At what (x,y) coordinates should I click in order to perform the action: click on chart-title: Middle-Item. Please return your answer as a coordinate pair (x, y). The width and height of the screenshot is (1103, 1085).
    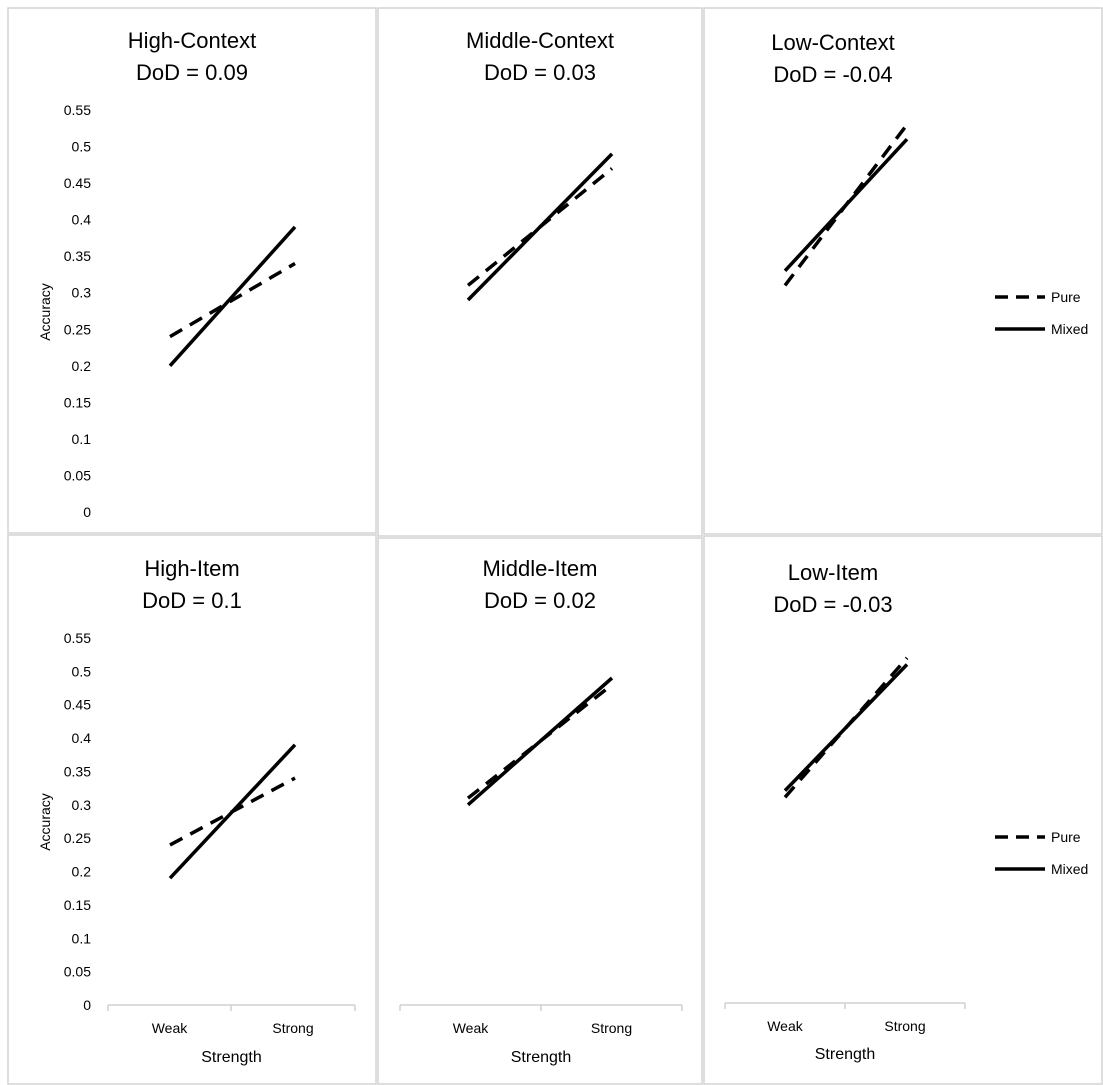
    Looking at the image, I should click on (540, 568).